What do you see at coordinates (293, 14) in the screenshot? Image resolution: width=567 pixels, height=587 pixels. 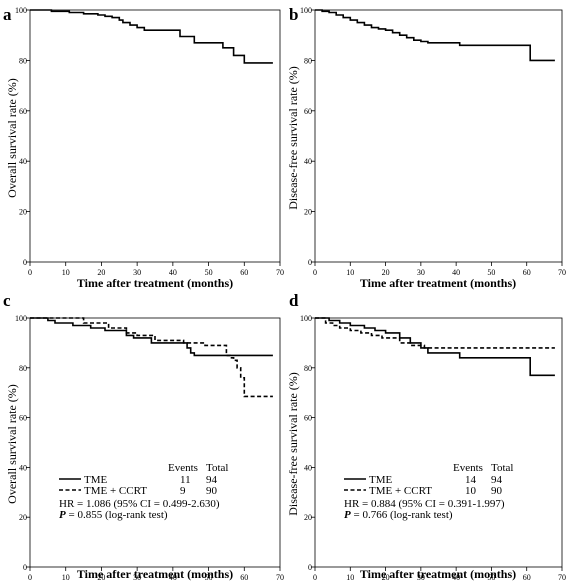 I see `panel-letter: b` at bounding box center [293, 14].